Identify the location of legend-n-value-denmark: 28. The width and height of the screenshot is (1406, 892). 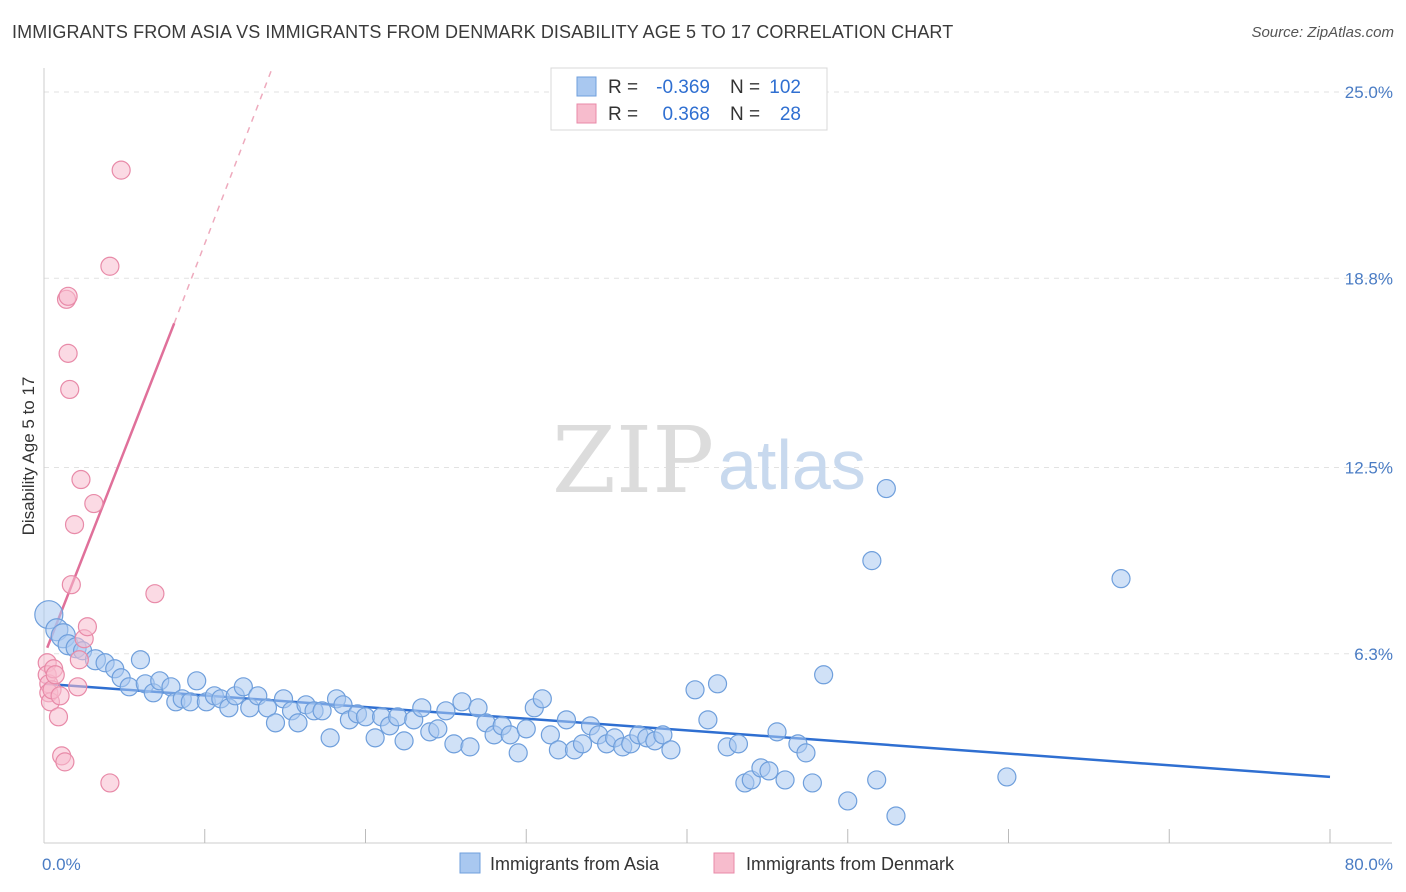
(790, 114).